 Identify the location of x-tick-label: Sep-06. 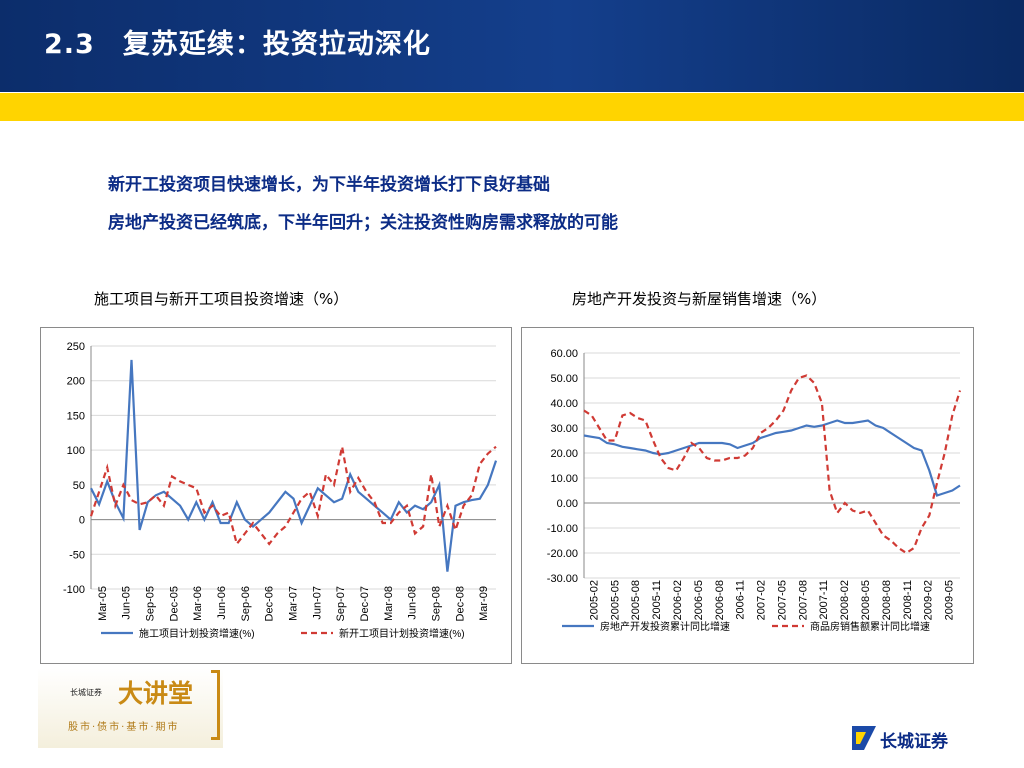
(246, 603).